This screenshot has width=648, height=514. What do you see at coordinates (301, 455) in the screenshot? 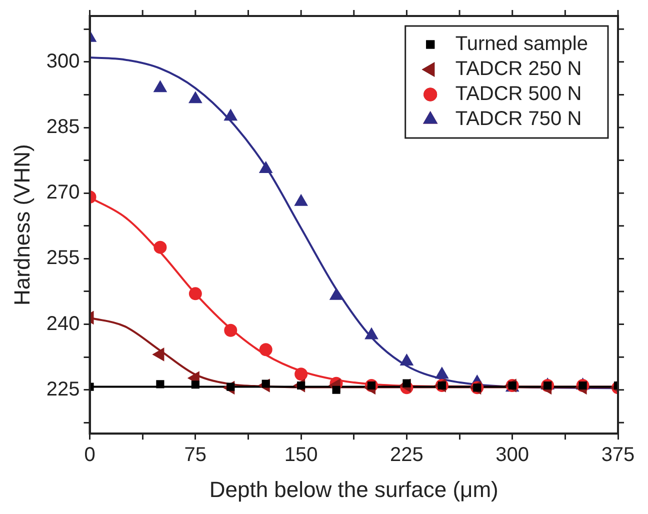
I see `x-tick-label: 150` at bounding box center [301, 455].